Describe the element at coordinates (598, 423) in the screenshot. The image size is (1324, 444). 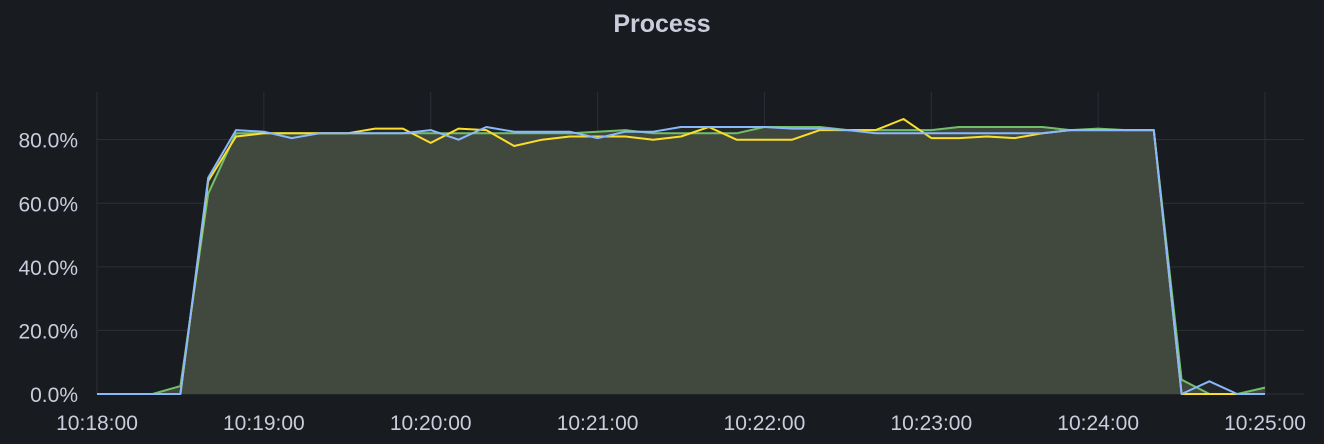
I see `x-tick-label: 10:21:00` at that location.